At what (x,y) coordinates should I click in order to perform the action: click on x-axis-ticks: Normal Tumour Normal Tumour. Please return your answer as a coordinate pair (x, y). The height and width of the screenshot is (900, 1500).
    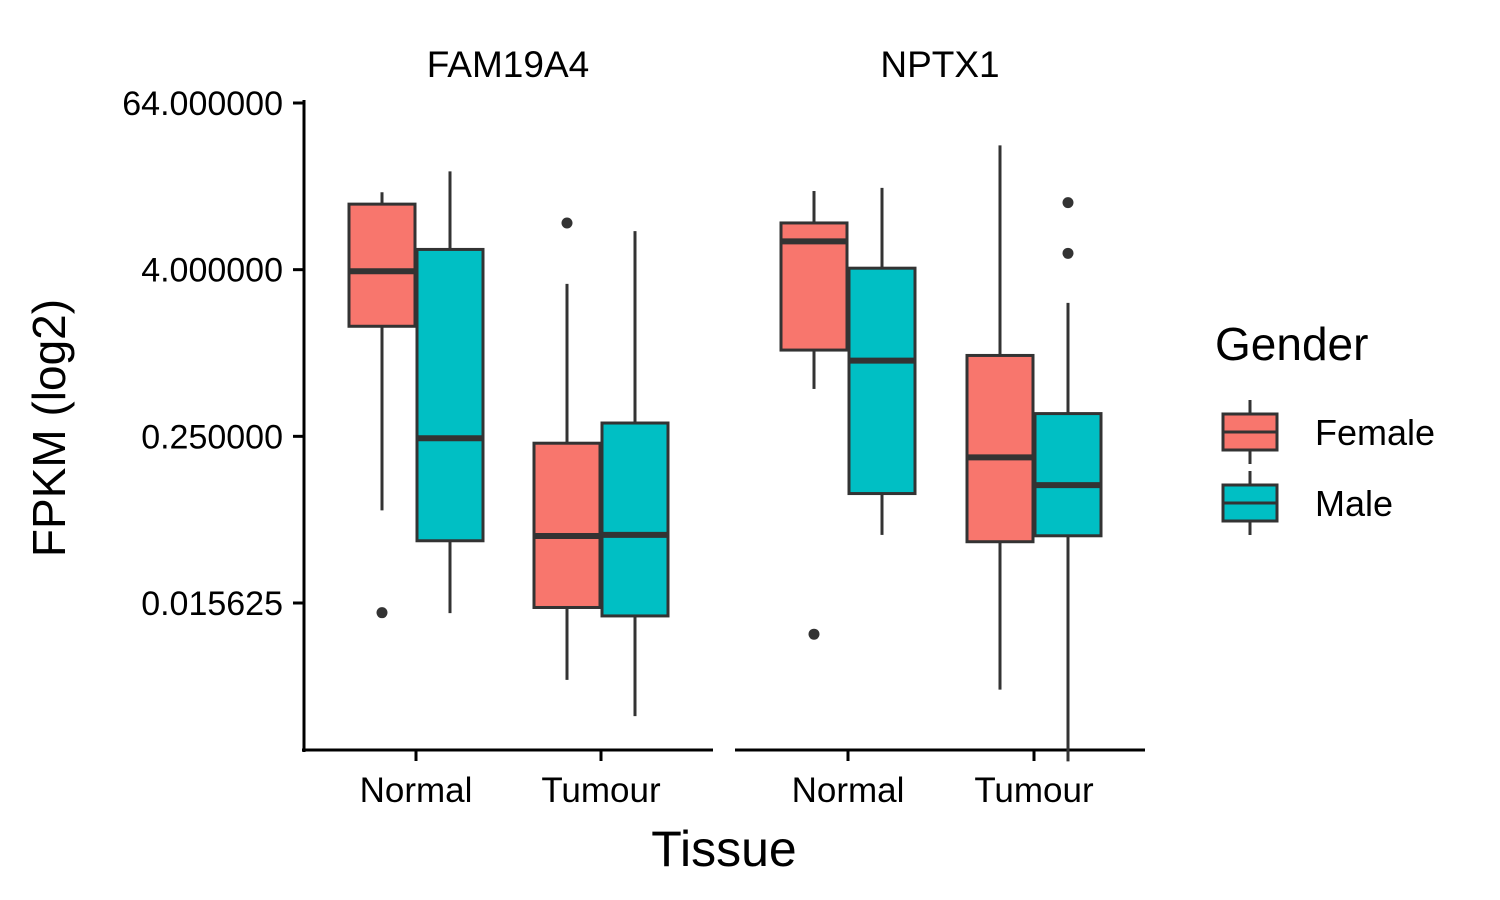
    Looking at the image, I should click on (727, 780).